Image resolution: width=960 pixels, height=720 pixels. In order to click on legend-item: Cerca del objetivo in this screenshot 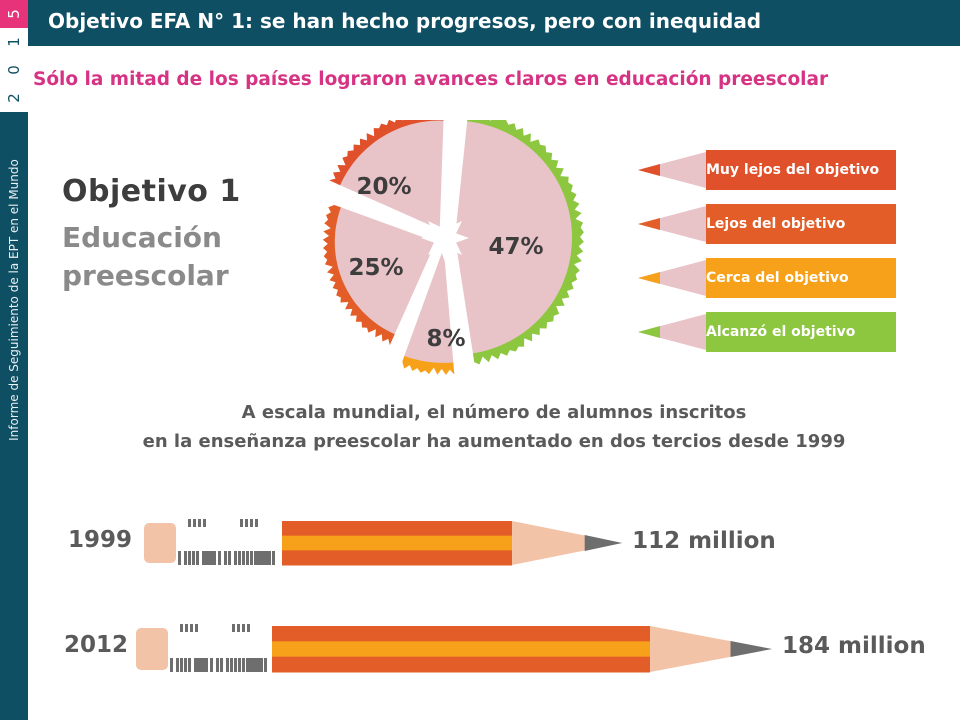, I will do `click(766, 278)`.